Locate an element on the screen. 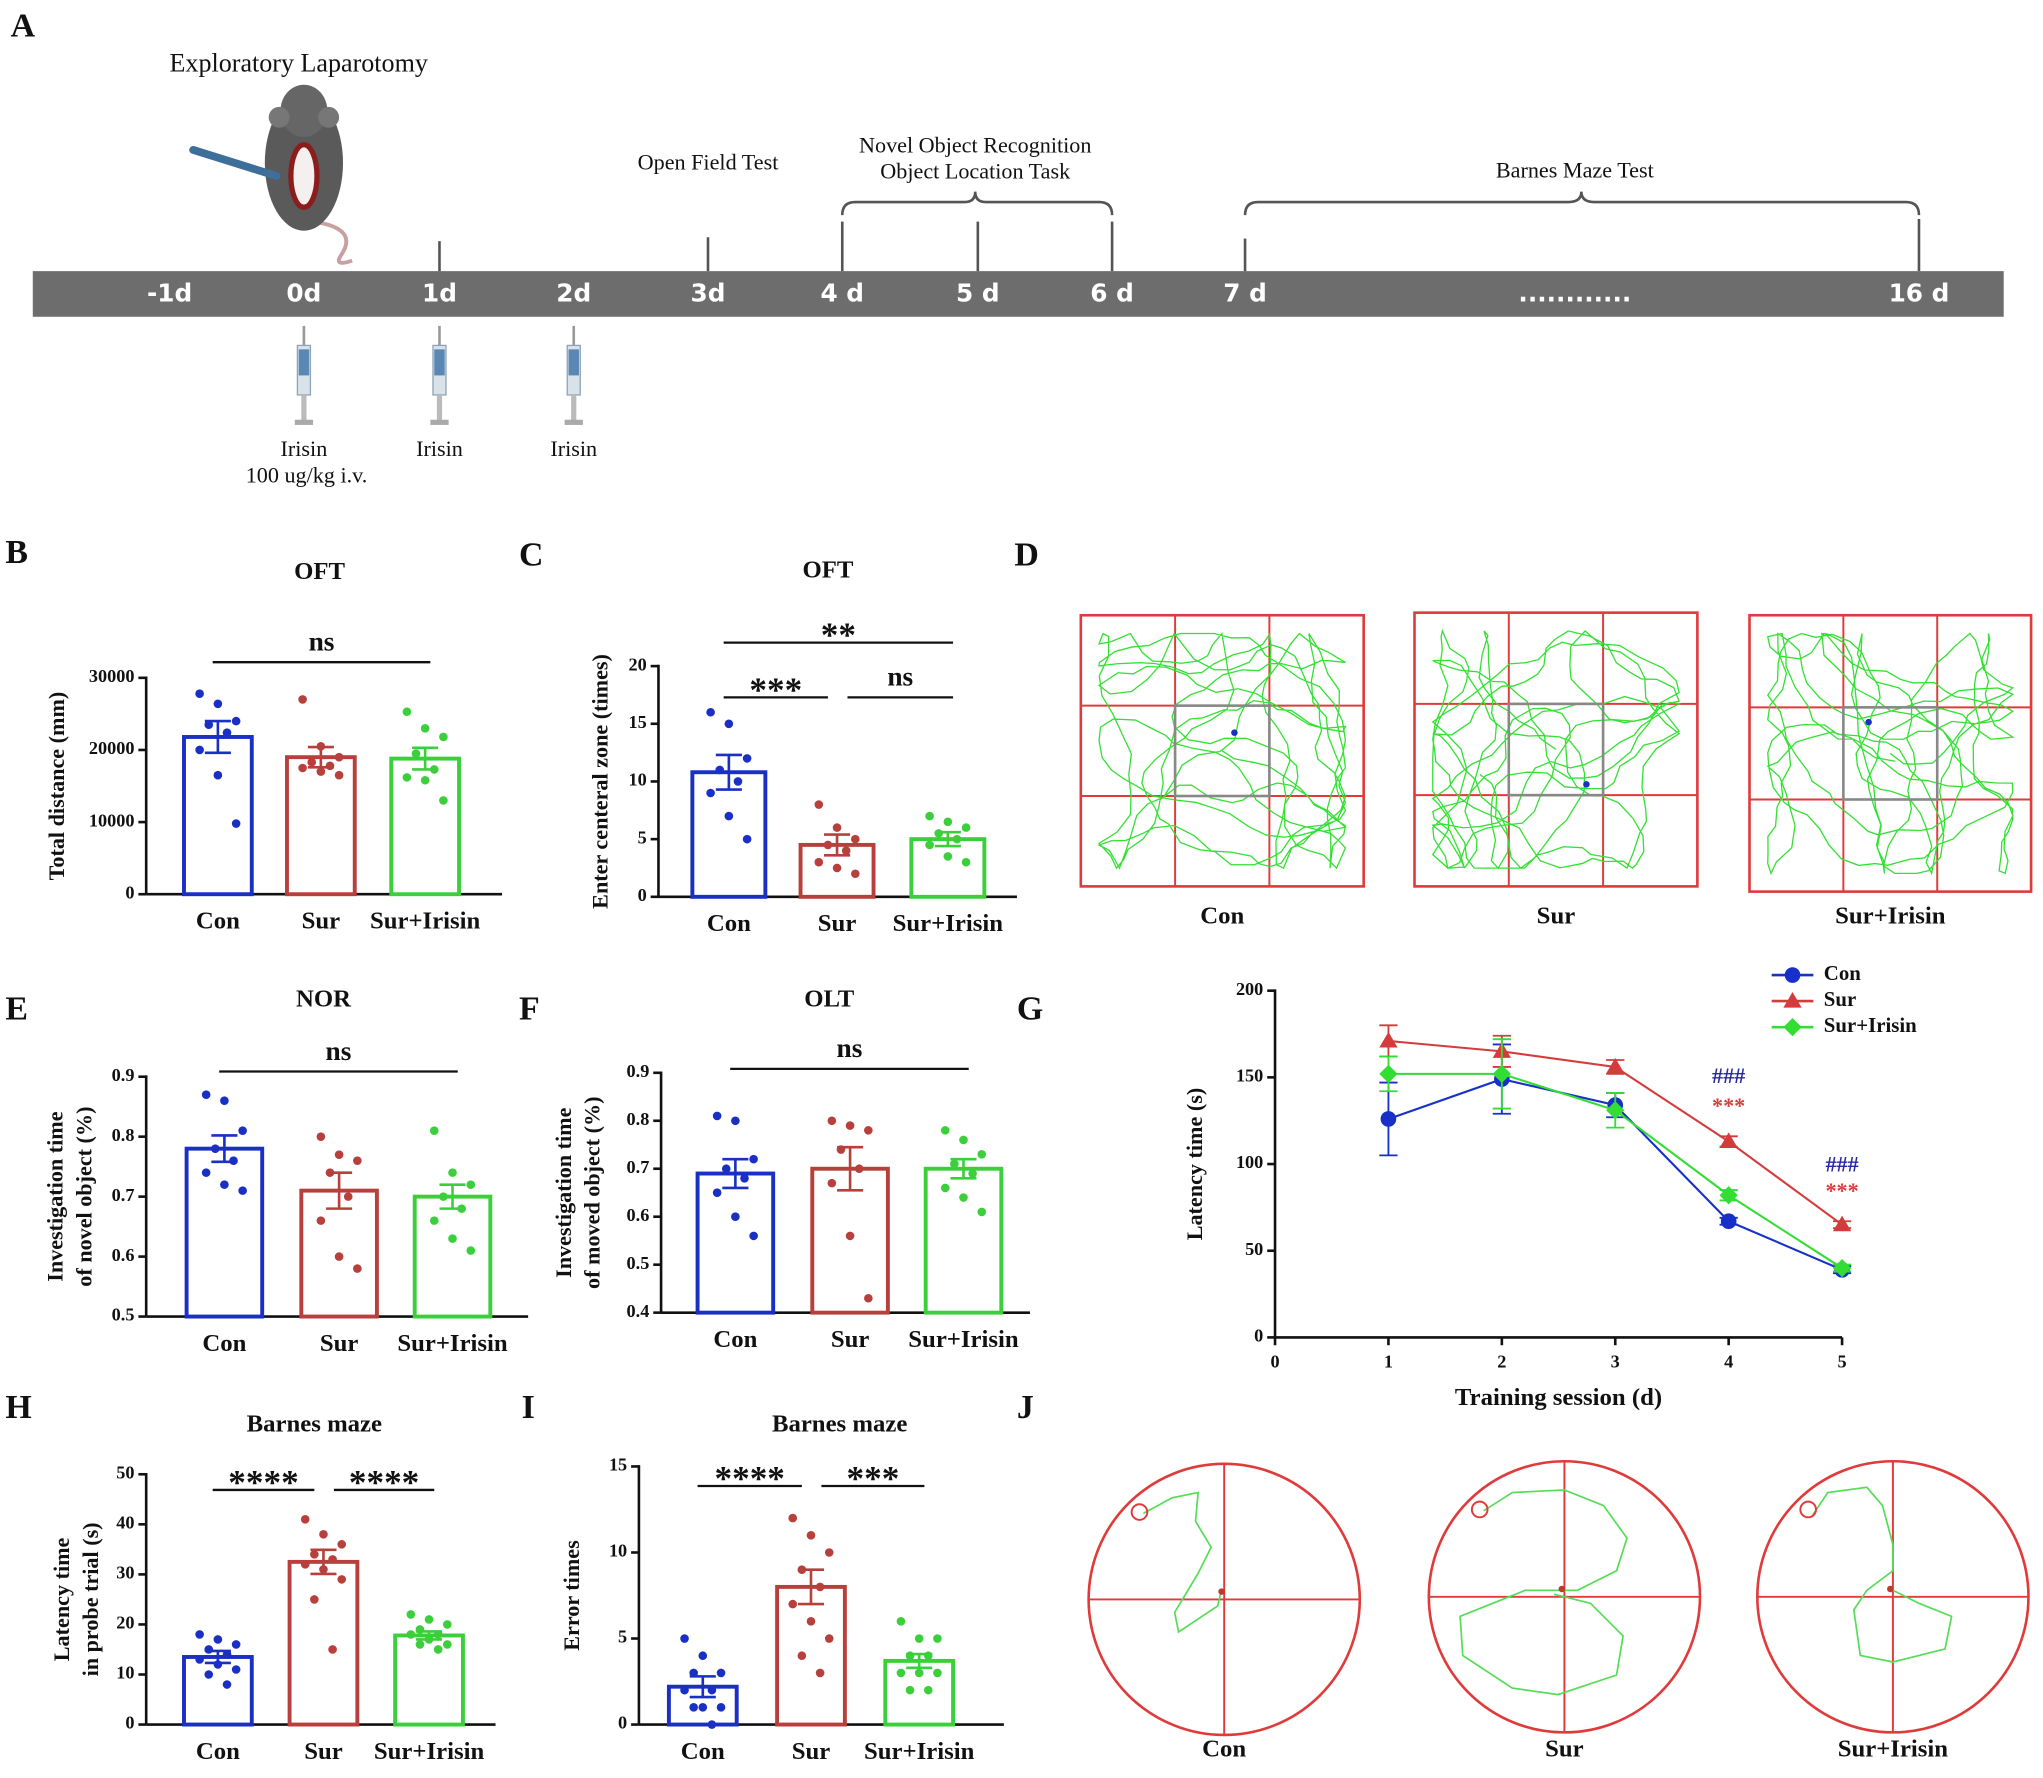 The image size is (2043, 1778). y-tick-label: 40 is located at coordinates (125, 1523).